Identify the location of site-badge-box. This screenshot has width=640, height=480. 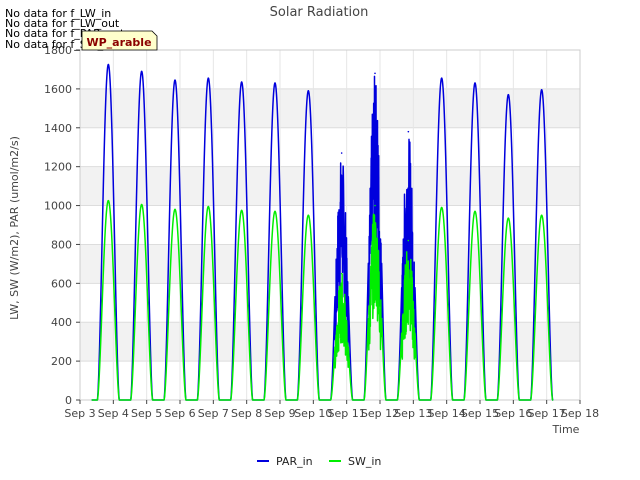
(119, 40).